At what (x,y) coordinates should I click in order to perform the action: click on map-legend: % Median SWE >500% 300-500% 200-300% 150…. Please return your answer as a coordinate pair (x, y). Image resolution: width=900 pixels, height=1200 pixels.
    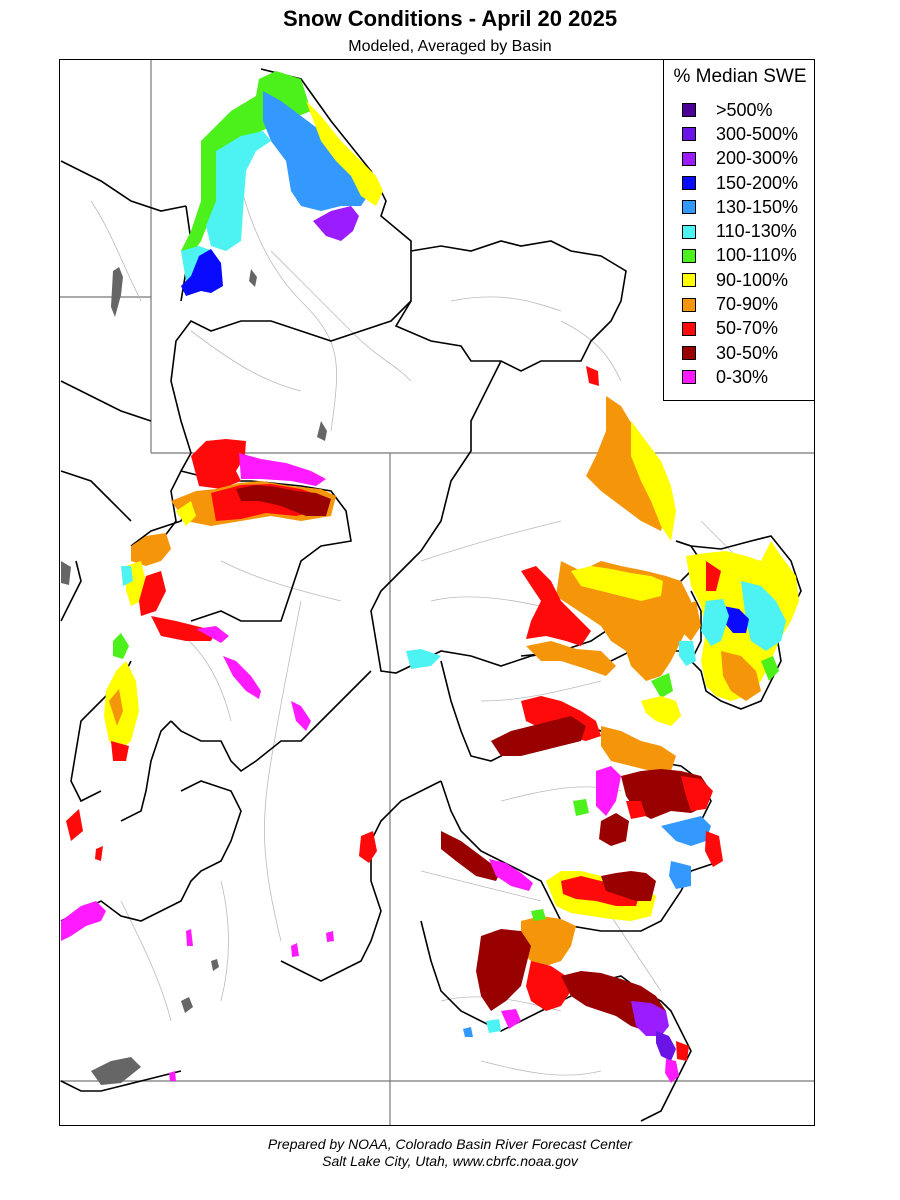
    Looking at the image, I should click on (739, 230).